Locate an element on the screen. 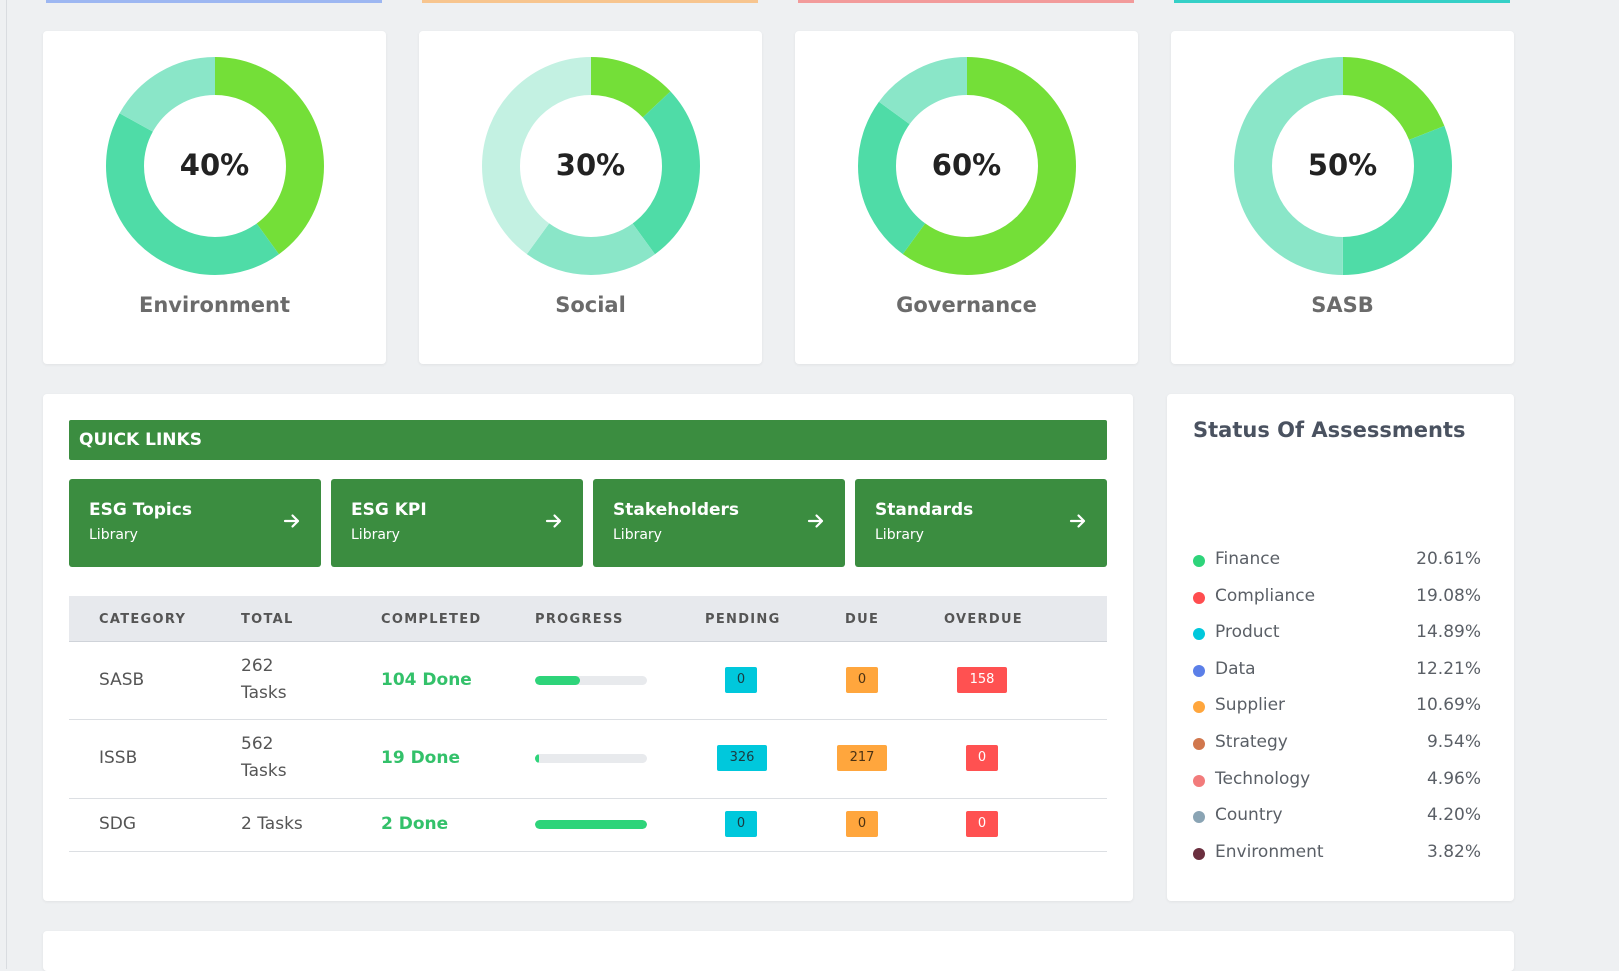 The image size is (1619, 971). completed-cell: 19 Done is located at coordinates (420, 758).